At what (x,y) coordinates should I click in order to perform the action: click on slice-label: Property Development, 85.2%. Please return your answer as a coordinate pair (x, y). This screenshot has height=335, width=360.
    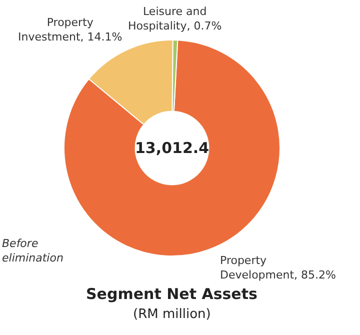
    Looking at the image, I should click on (278, 268).